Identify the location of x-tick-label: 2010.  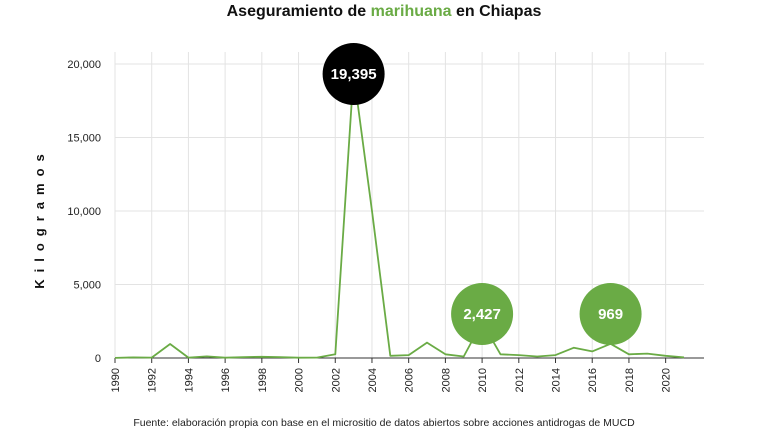
(483, 380).